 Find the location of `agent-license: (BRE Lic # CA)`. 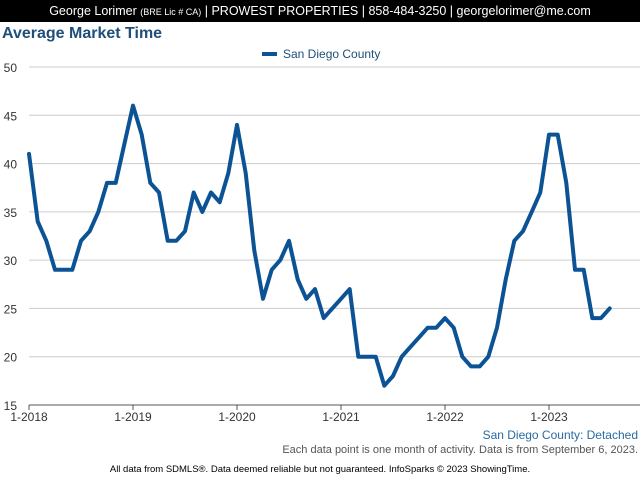

agent-license: (BRE Lic # CA) is located at coordinates (171, 12).